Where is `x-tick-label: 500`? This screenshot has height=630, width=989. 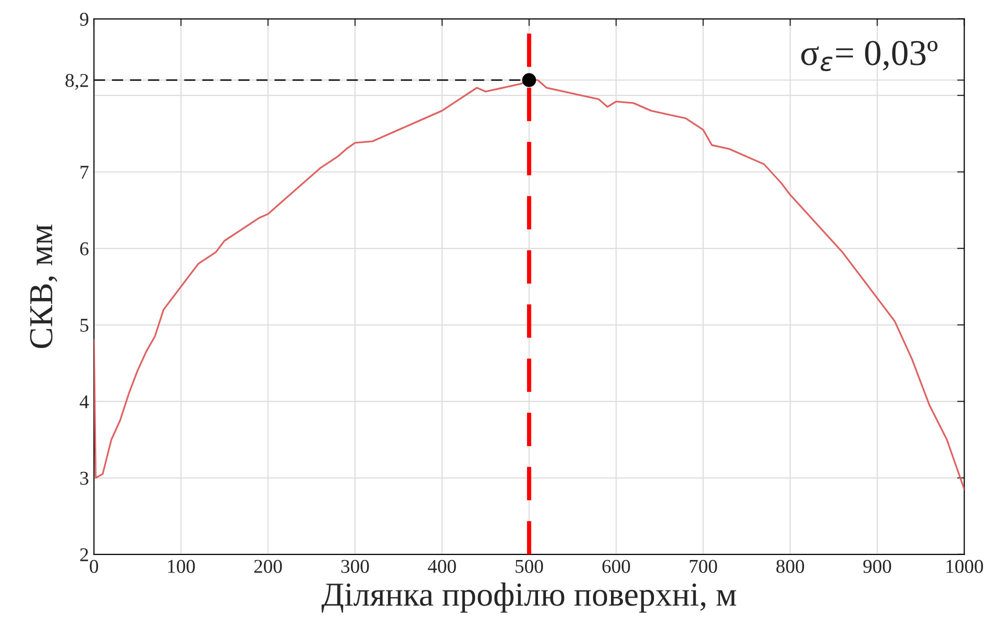
x-tick-label: 500 is located at coordinates (529, 566).